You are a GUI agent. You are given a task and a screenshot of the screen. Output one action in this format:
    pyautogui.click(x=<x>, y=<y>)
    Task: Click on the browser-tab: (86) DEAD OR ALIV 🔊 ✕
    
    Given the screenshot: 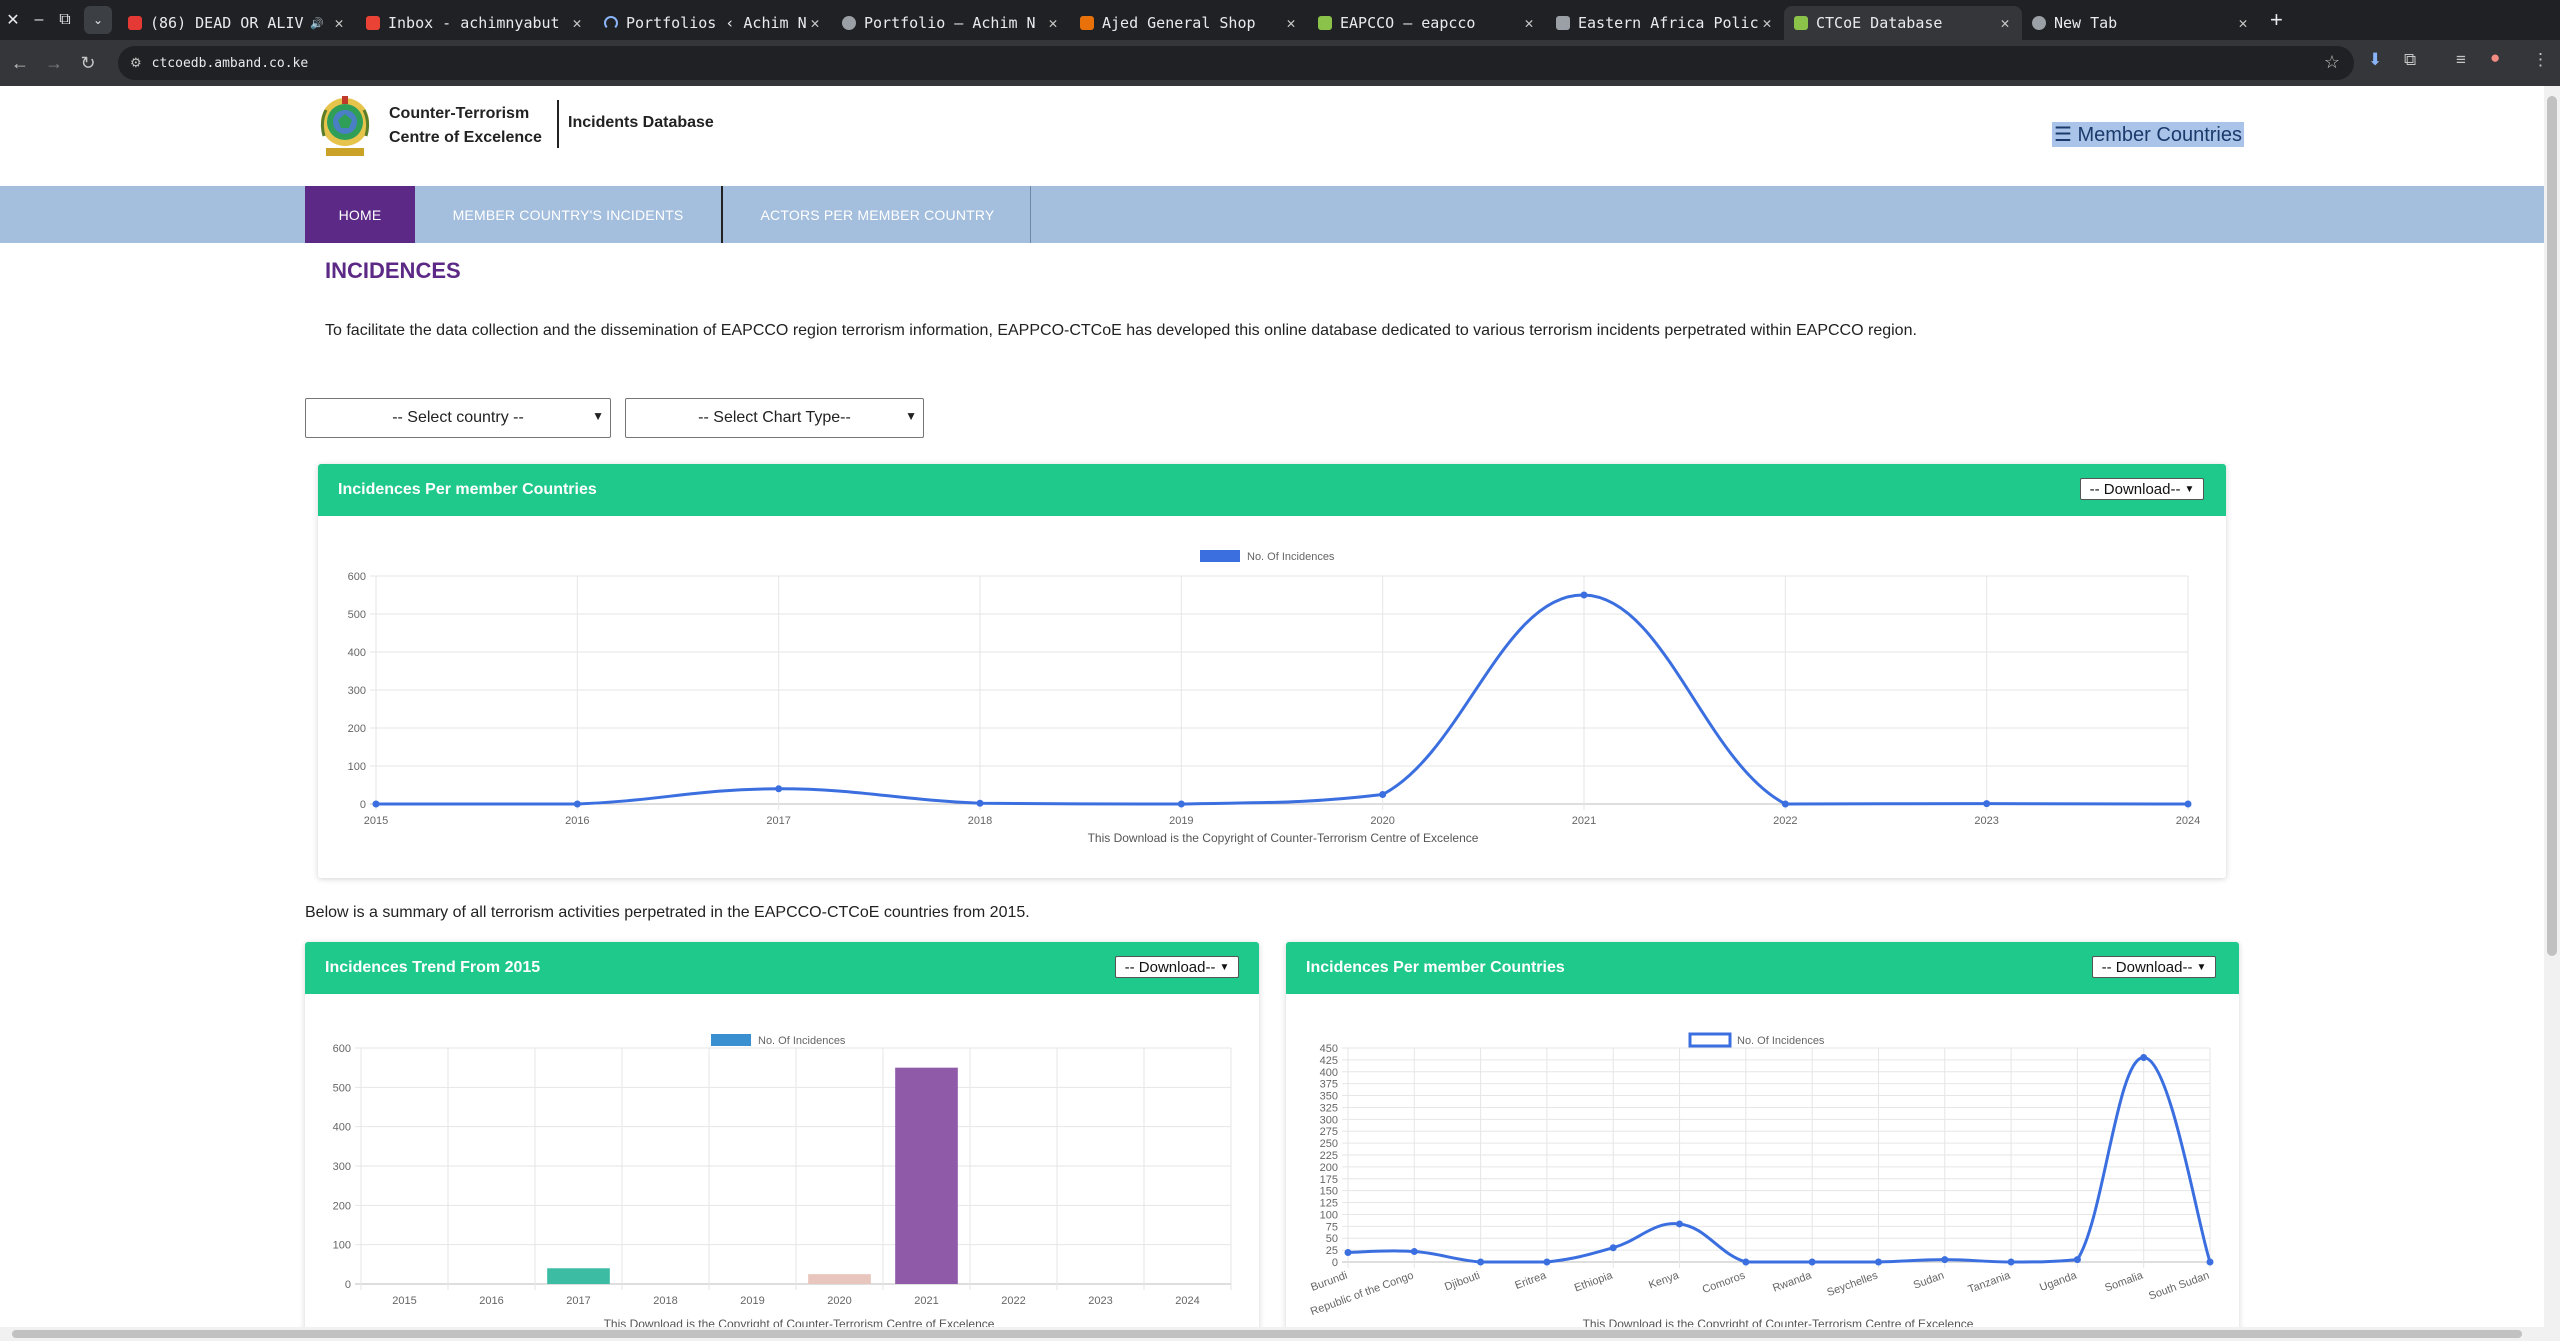 What is the action you would take?
    pyautogui.click(x=237, y=23)
    